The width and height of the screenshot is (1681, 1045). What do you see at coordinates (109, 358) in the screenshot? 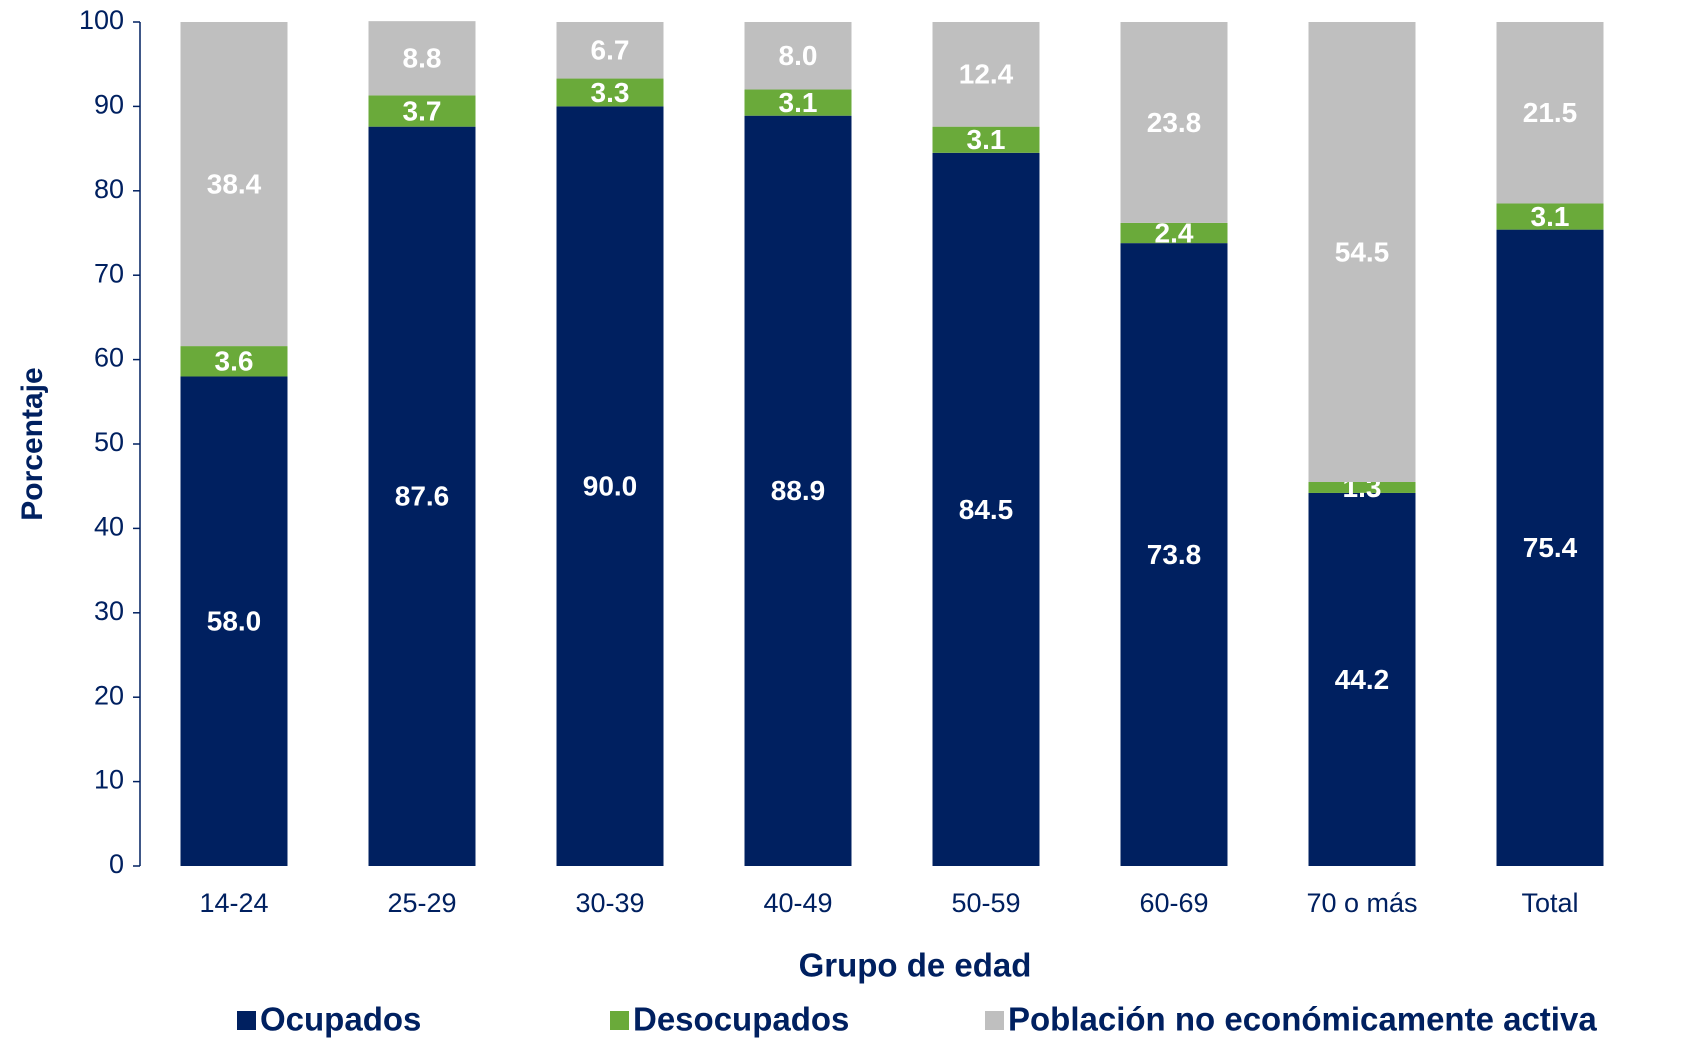
I see `y-tick-label: 60` at bounding box center [109, 358].